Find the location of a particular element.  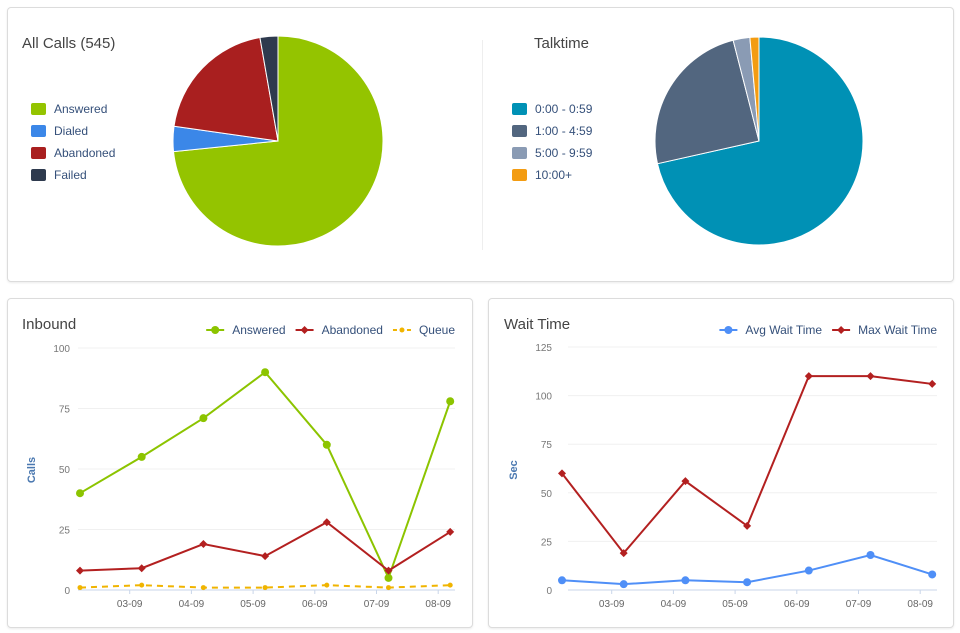

pie-slice-10-00- is located at coordinates (754, 89).